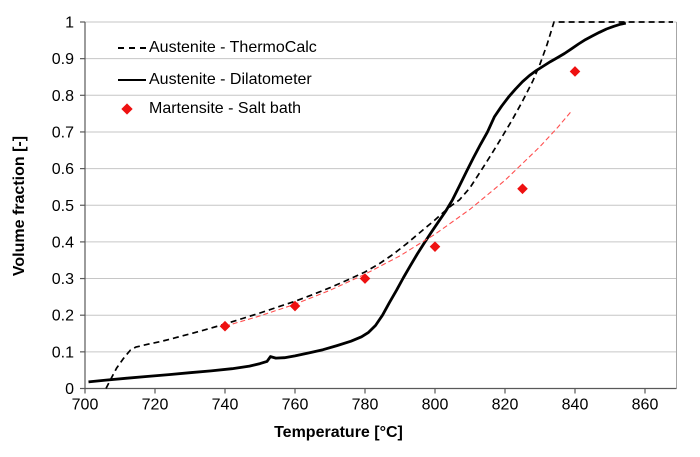 The height and width of the screenshot is (457, 700). Describe the element at coordinates (132, 48) in the screenshot. I see `dashed-line-icon` at that location.